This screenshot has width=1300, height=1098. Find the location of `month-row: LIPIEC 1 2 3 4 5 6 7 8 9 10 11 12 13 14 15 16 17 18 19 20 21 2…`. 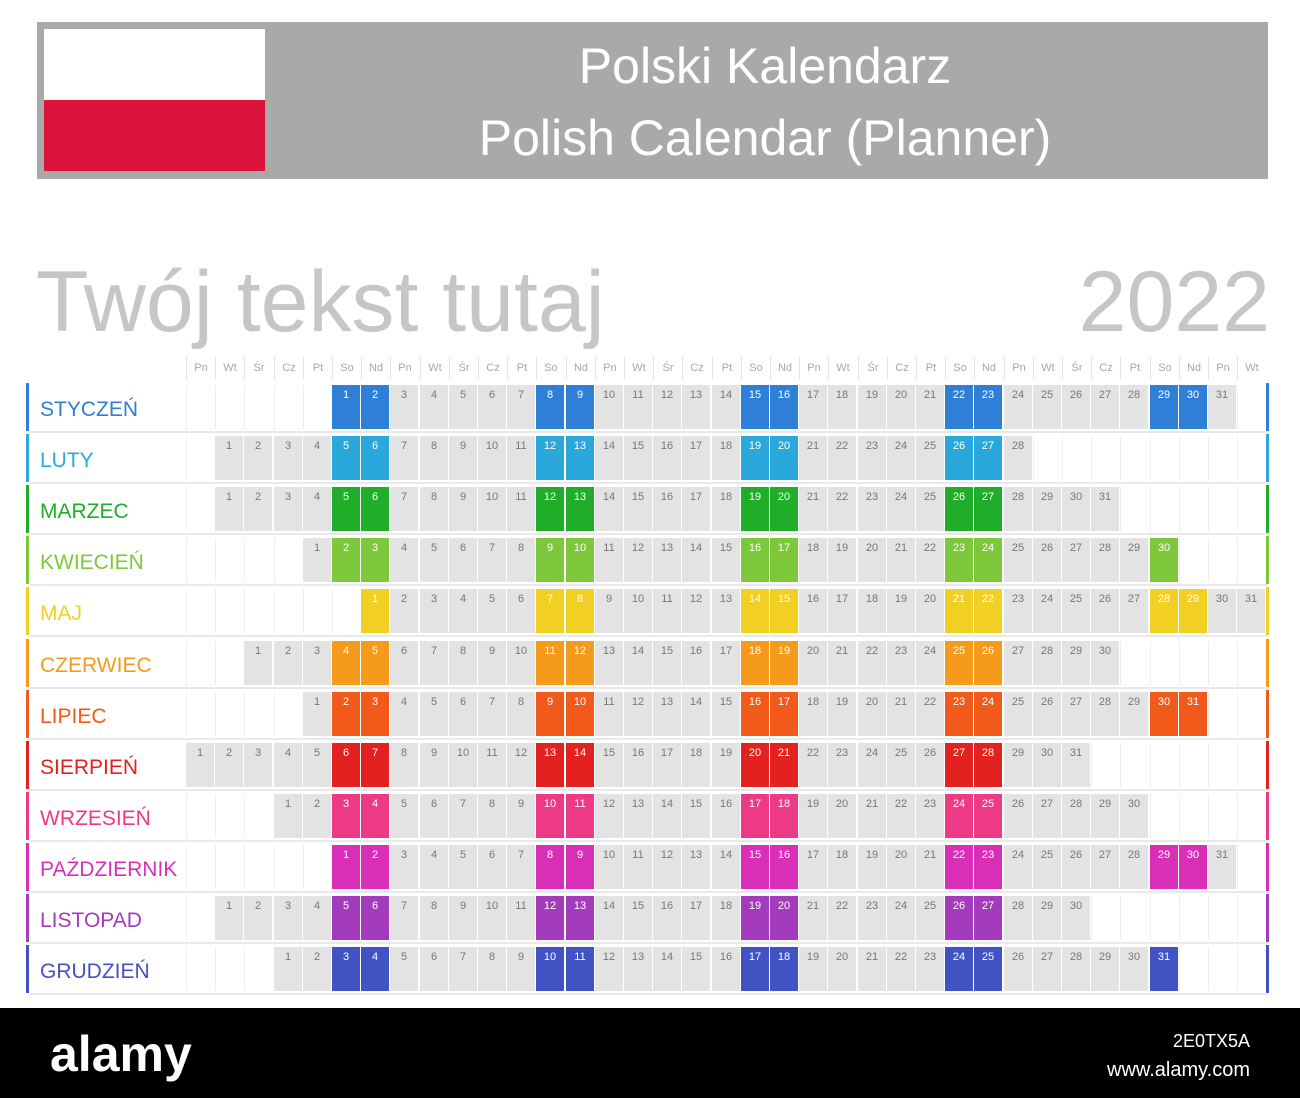

month-row: LIPIEC 1 2 3 4 5 6 7 8 9 10 11 12 13 14 15 16 17 18 19 20 21 2… is located at coordinates (650, 715).